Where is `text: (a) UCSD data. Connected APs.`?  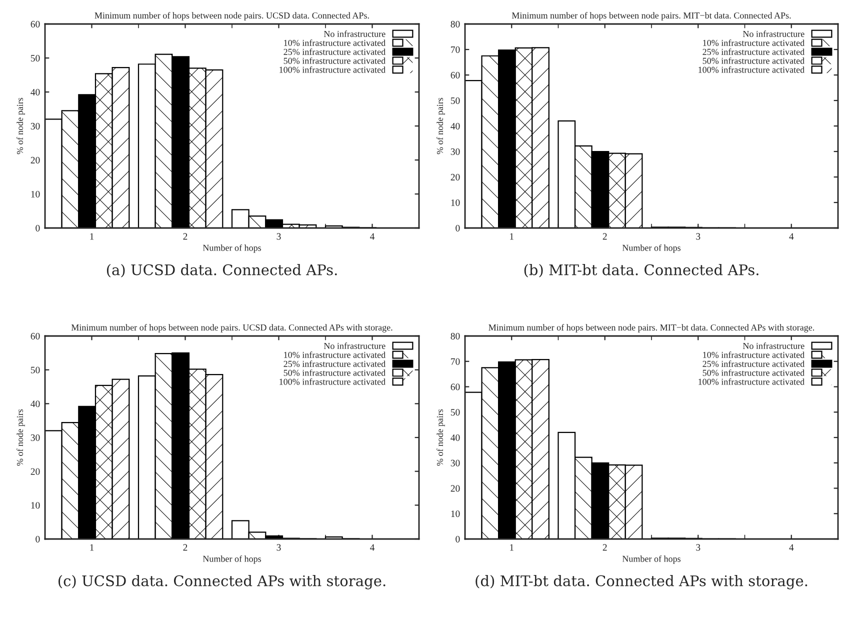
text: (a) UCSD data. Connected APs. is located at coordinates (221, 271).